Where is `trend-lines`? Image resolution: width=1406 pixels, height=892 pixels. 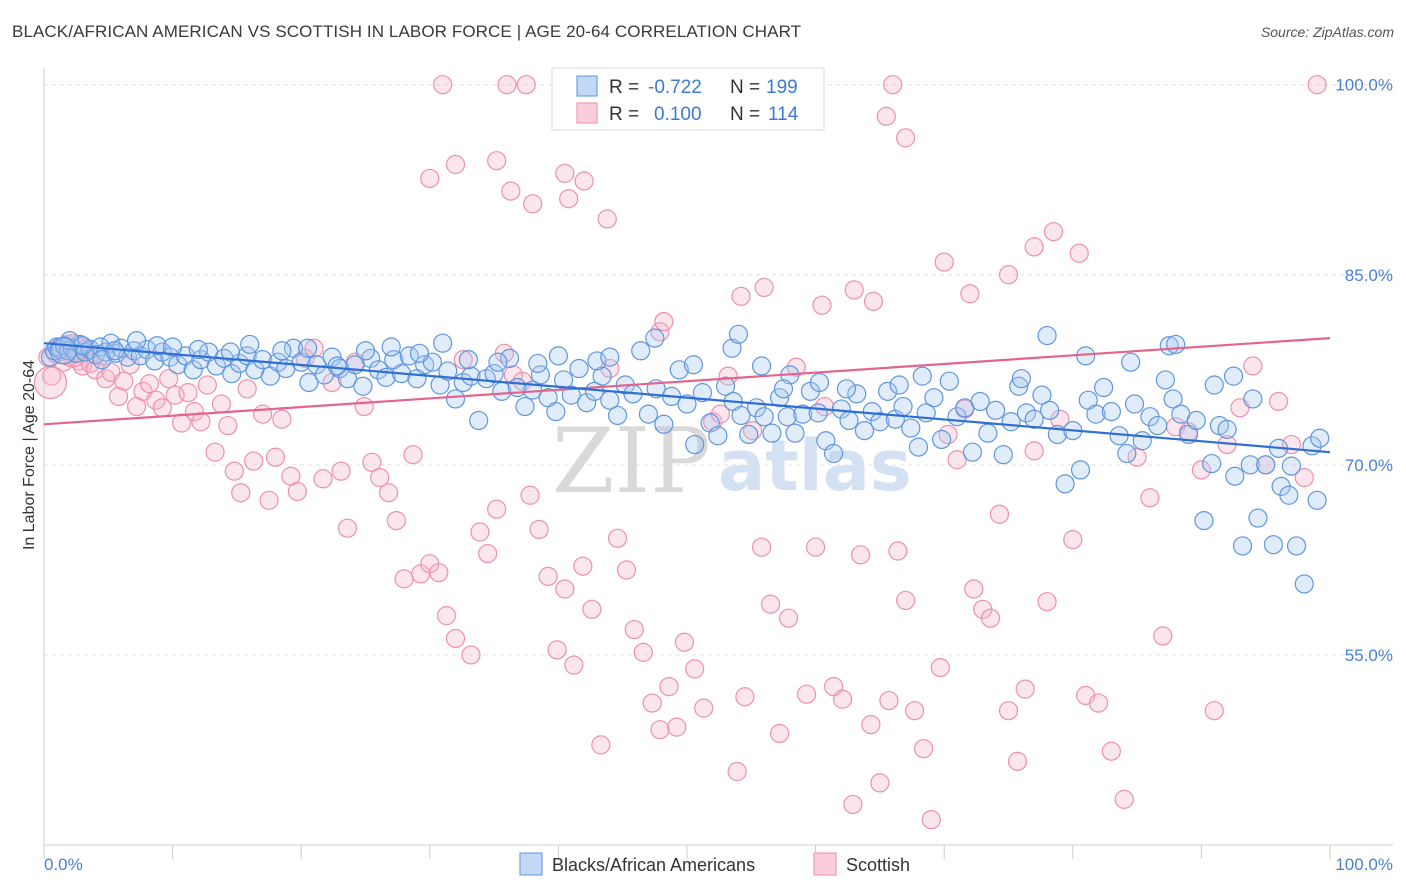 trend-lines is located at coordinates (687, 395).